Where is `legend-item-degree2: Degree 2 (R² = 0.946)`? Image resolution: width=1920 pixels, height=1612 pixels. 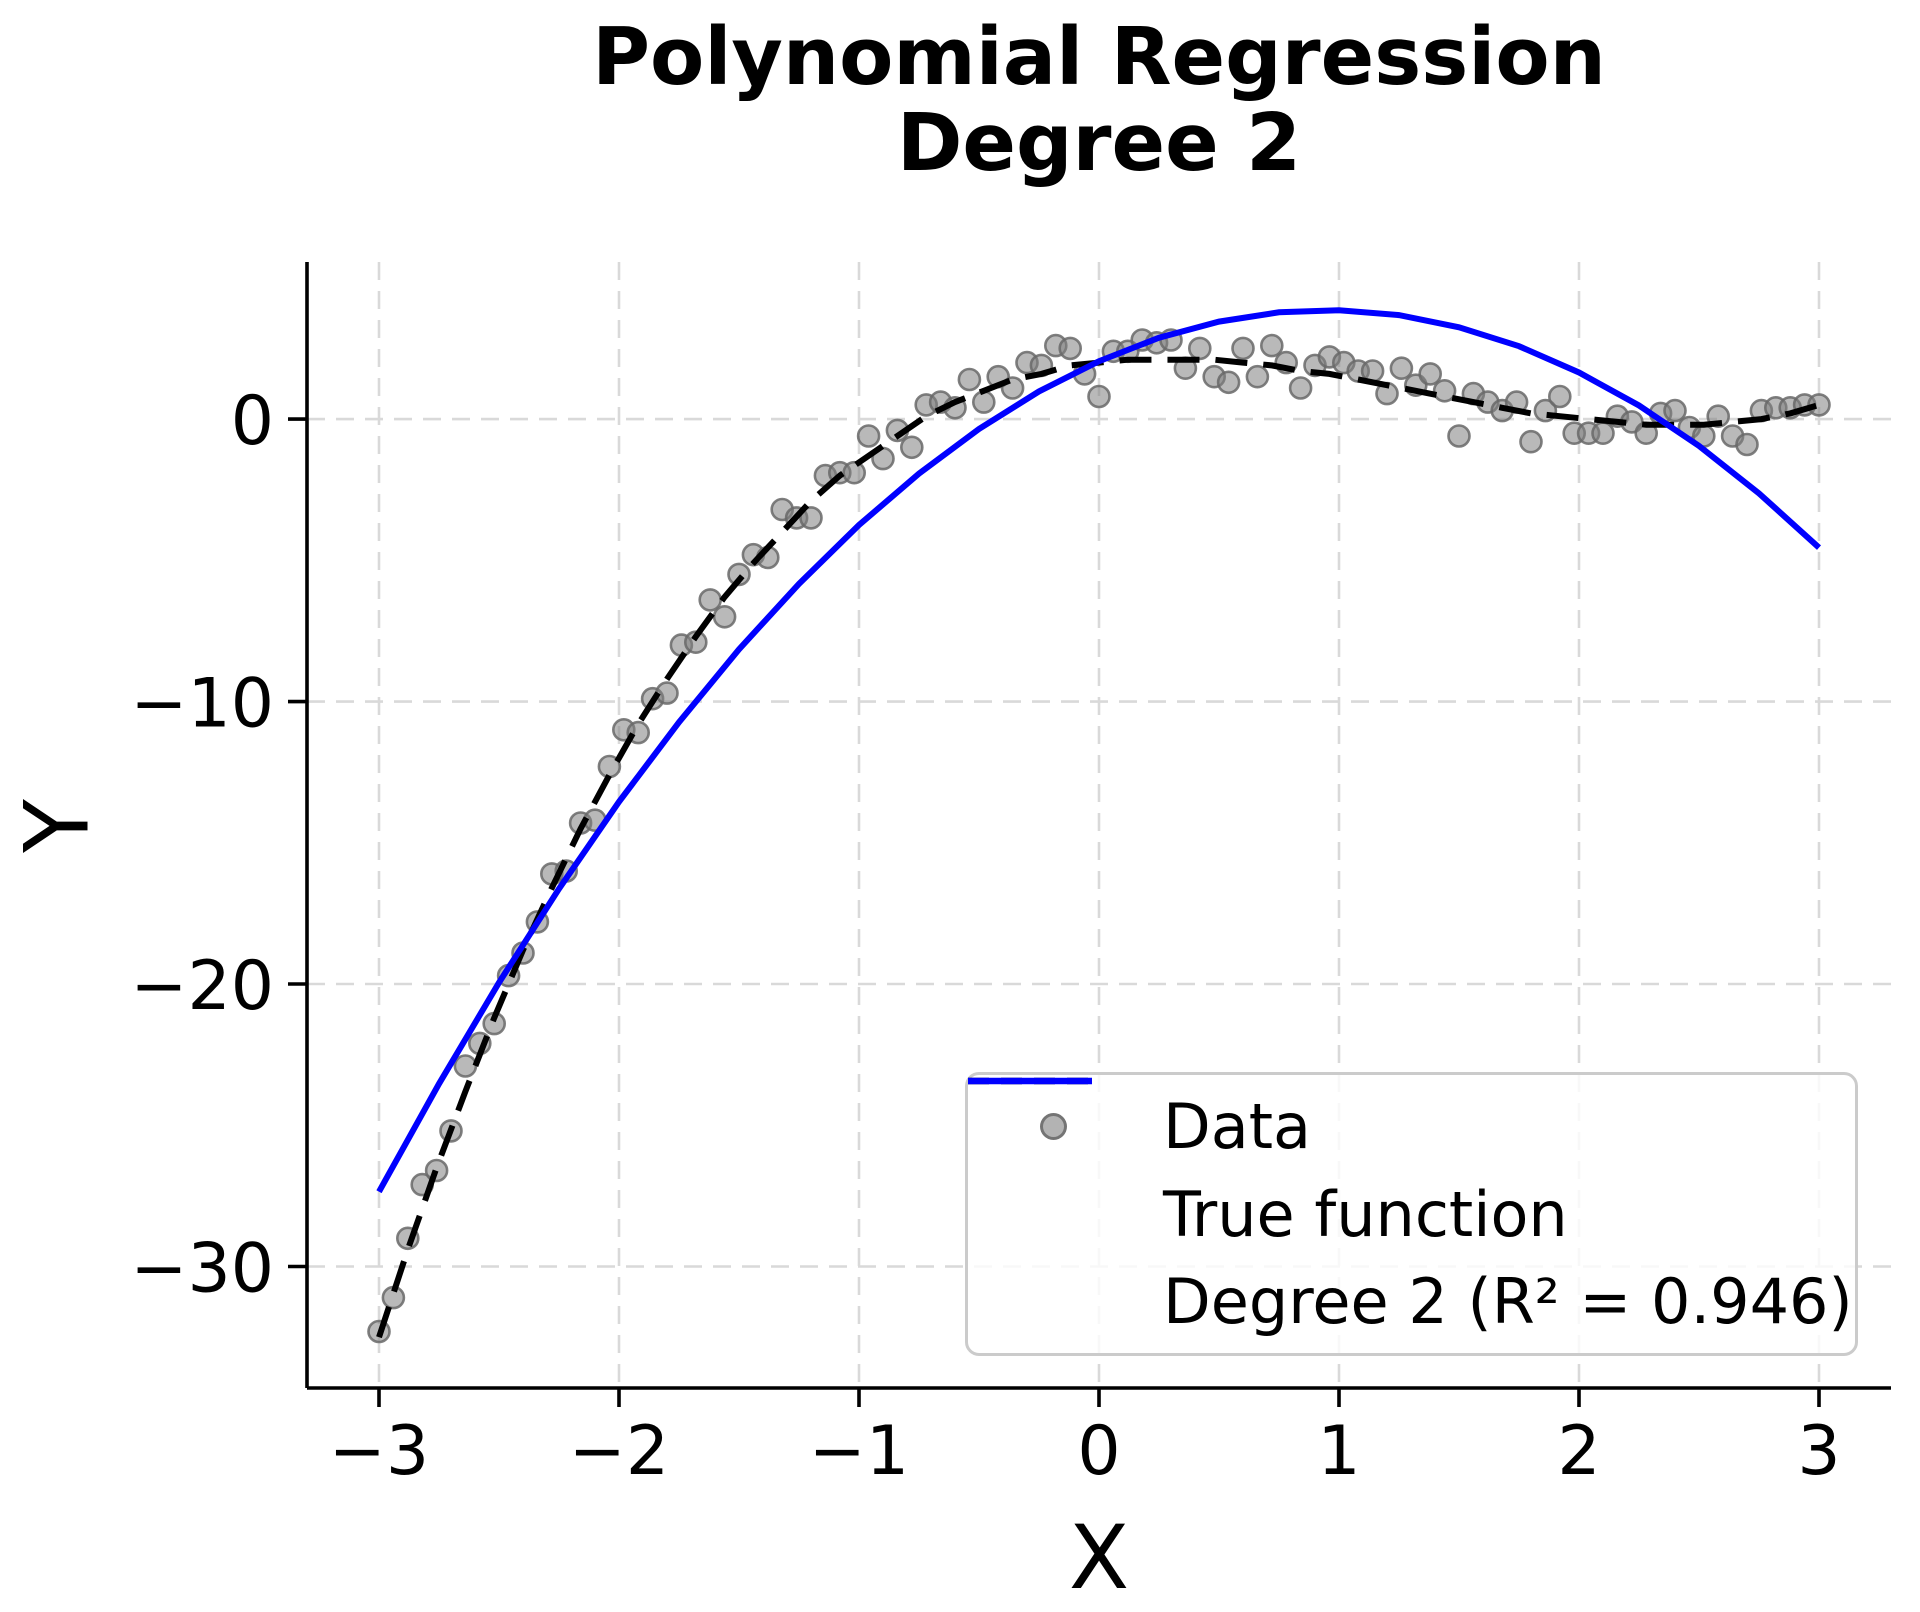 legend-item-degree2: Degree 2 (R² = 0.946) is located at coordinates (1411, 1210).